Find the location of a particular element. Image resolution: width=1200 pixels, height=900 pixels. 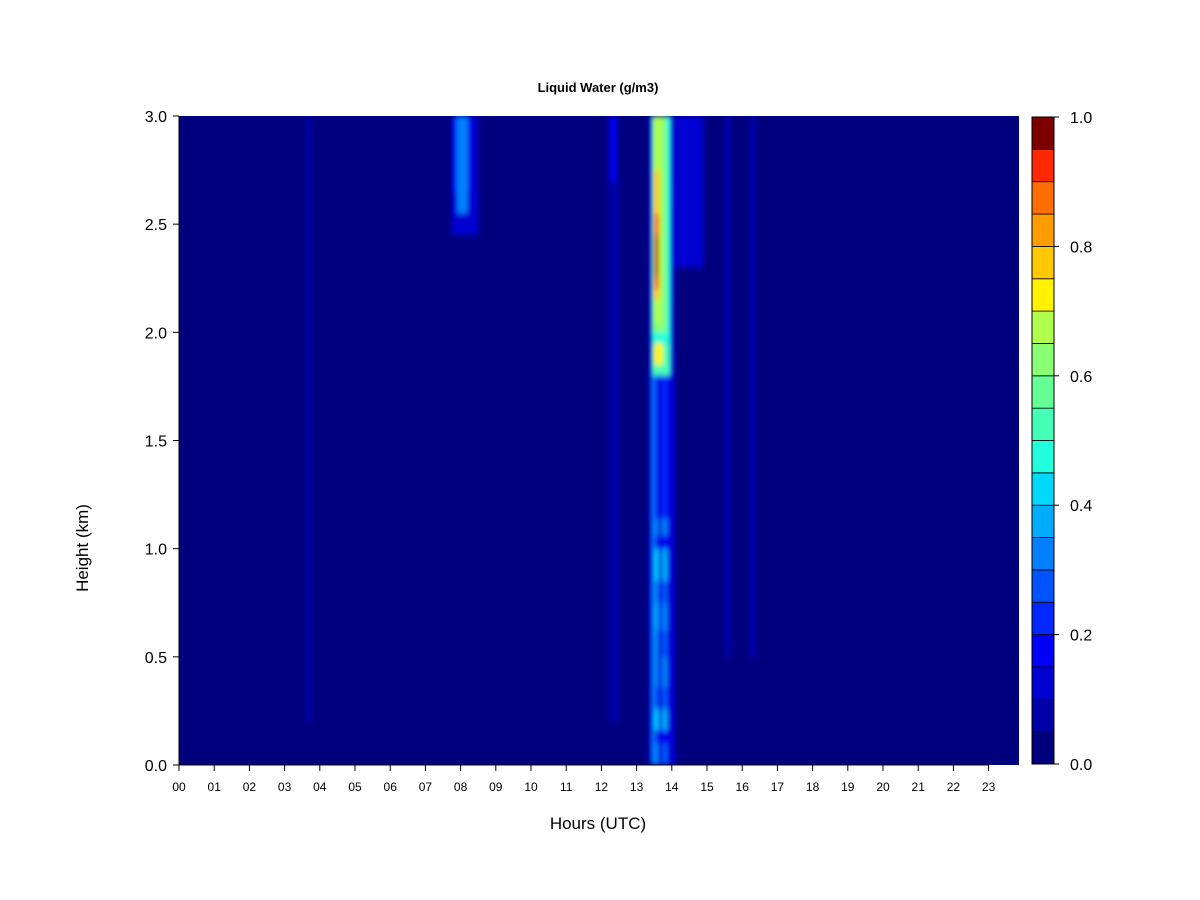

colorbar-tick-label: 0.4 is located at coordinates (1081, 506).